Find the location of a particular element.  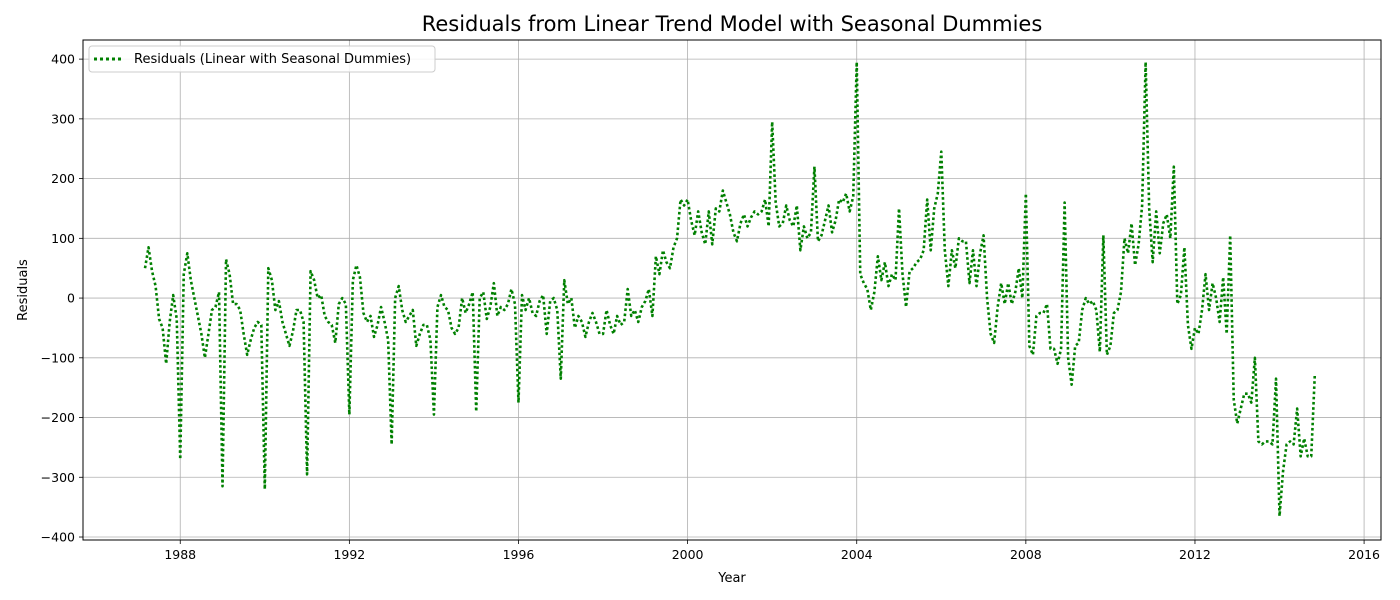

legend-box is located at coordinates (262, 59).